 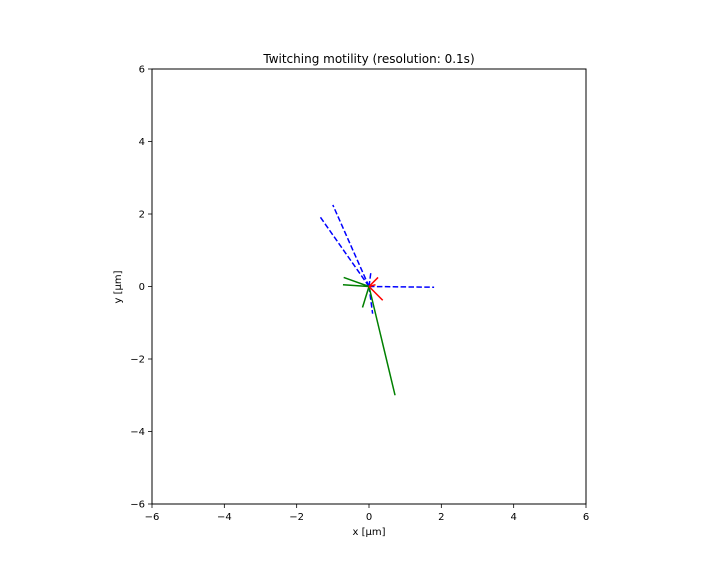 What do you see at coordinates (296, 517) in the screenshot?
I see `x-tick-label: −2` at bounding box center [296, 517].